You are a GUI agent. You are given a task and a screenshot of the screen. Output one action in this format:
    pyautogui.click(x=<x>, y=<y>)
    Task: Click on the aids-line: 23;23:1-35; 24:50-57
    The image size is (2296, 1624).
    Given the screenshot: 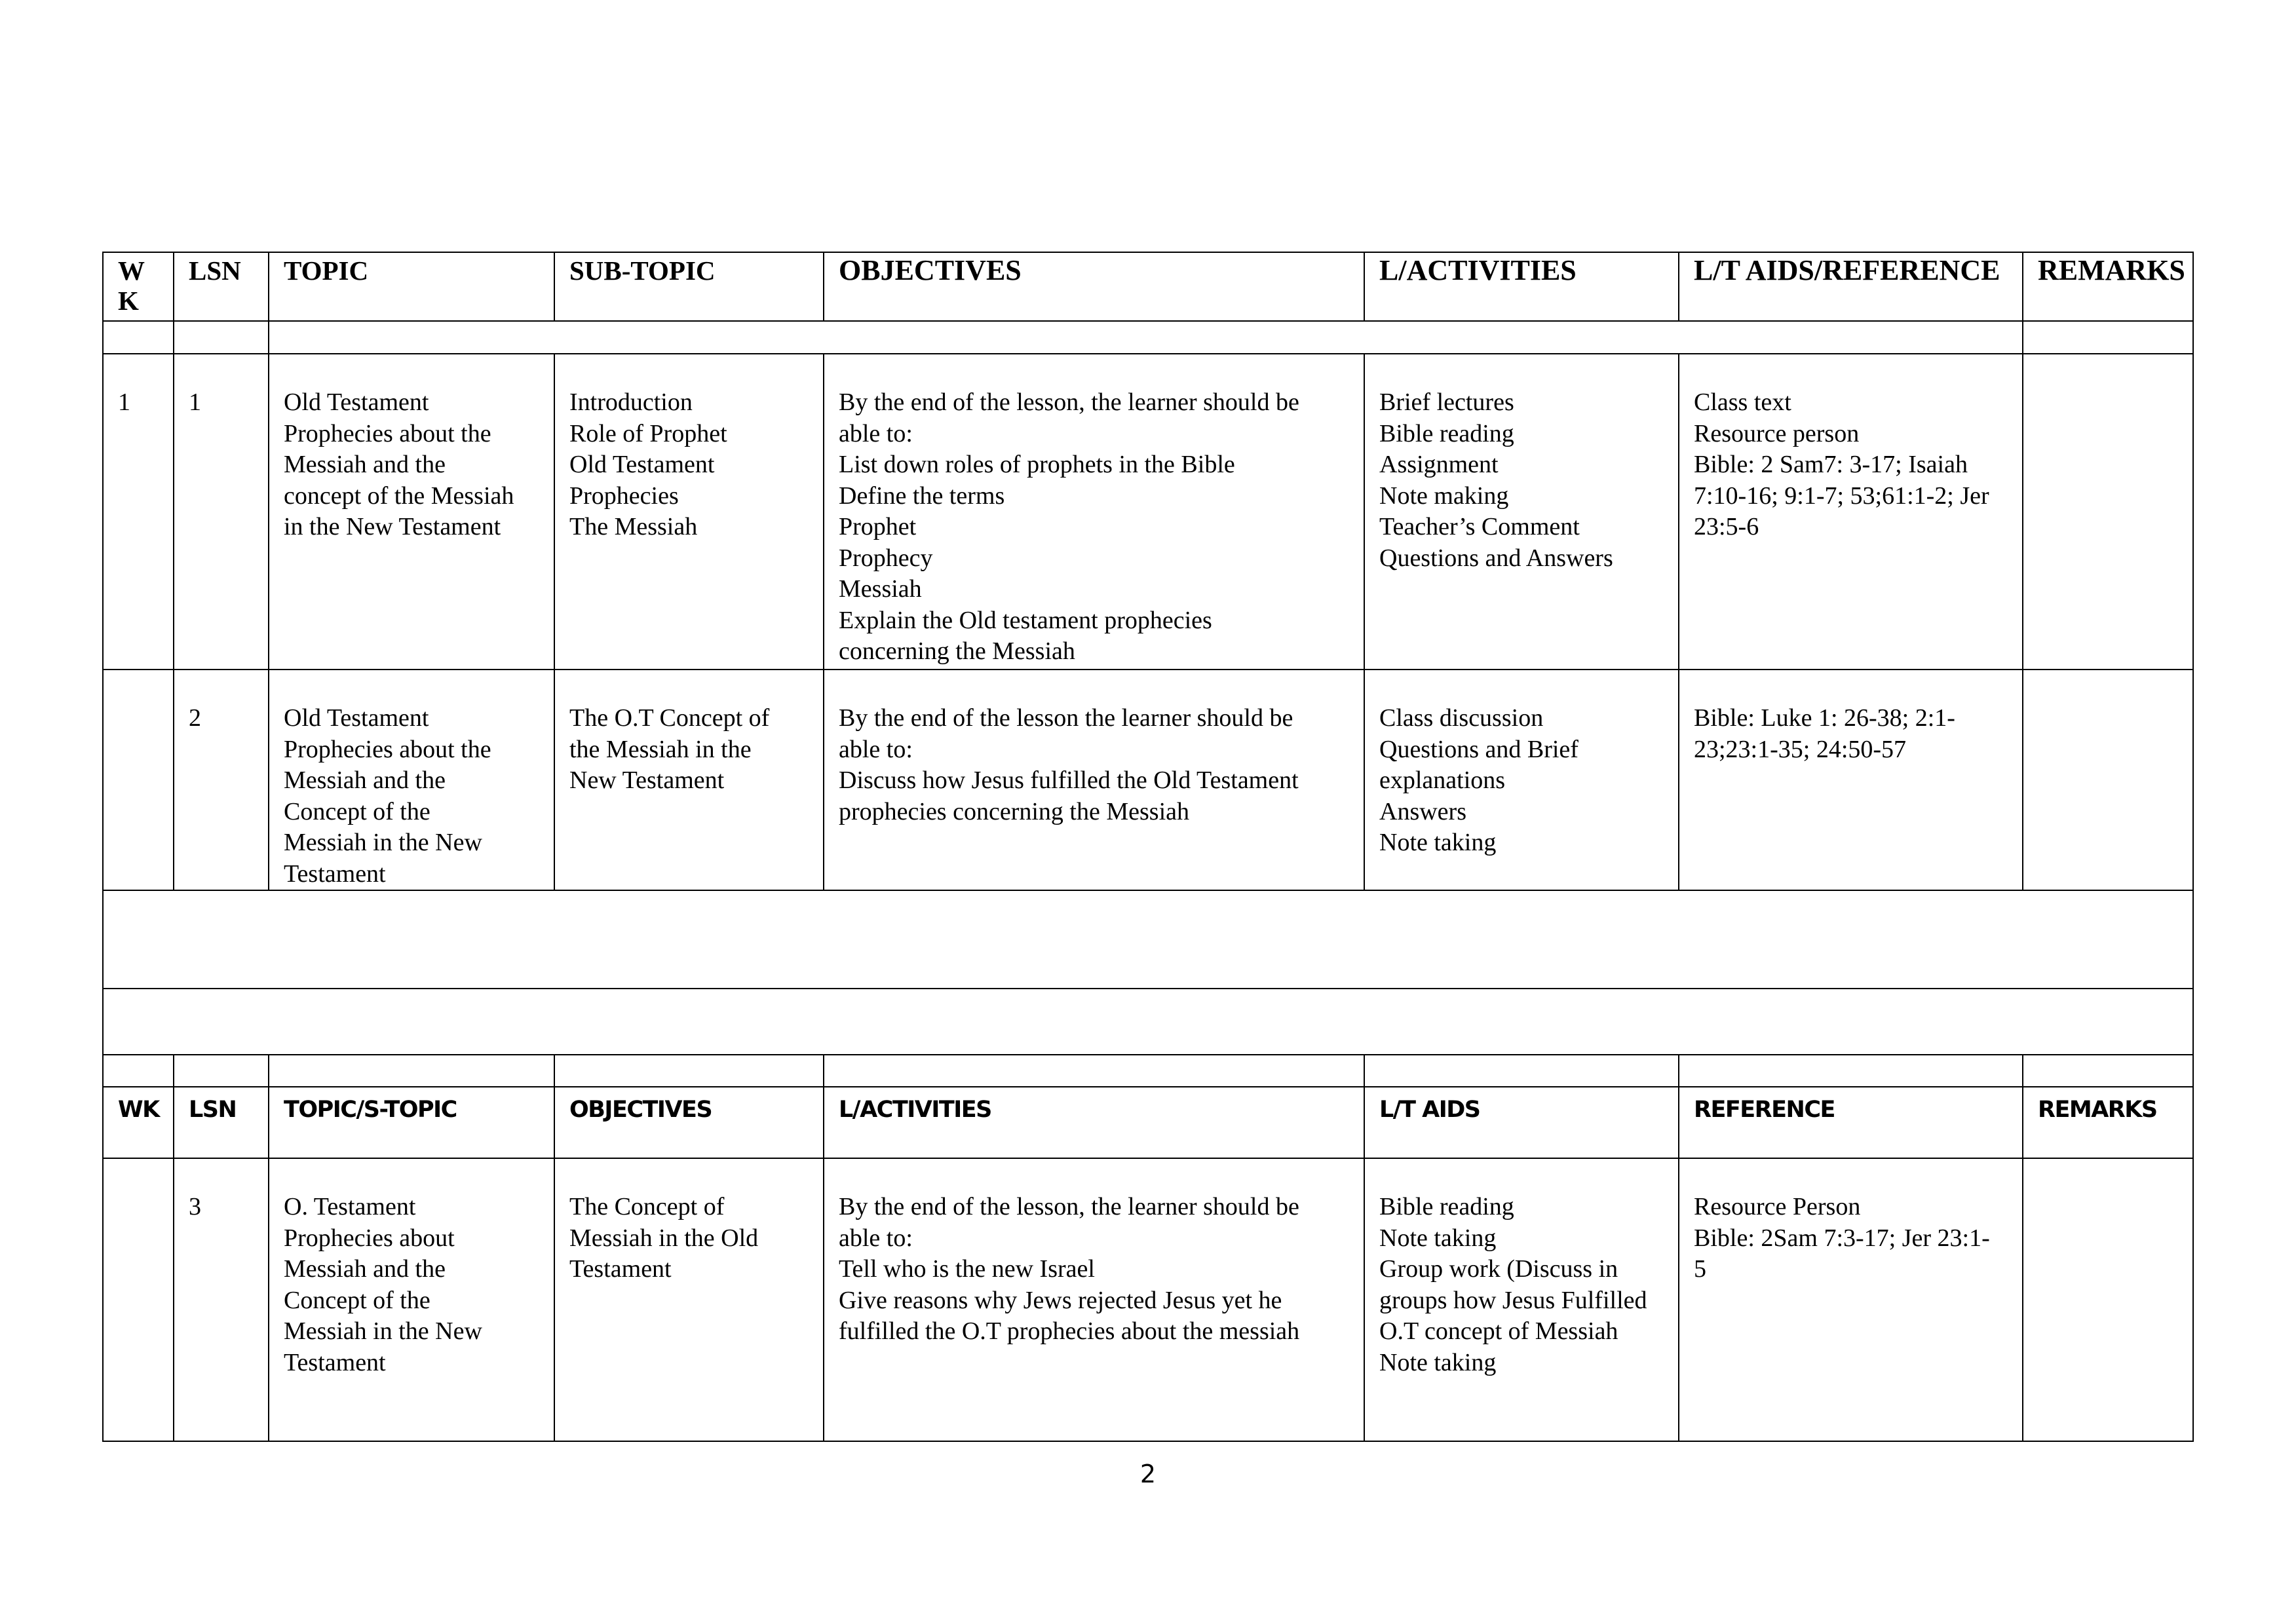 What is the action you would take?
    pyautogui.click(x=1800, y=749)
    